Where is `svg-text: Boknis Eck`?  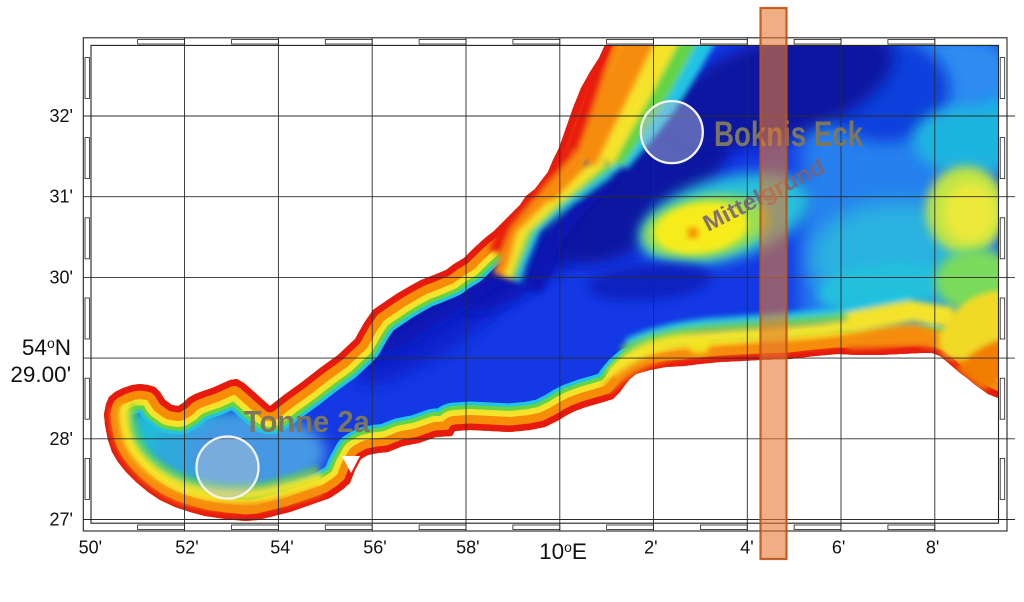
svg-text: Boknis Eck is located at coordinates (788, 134).